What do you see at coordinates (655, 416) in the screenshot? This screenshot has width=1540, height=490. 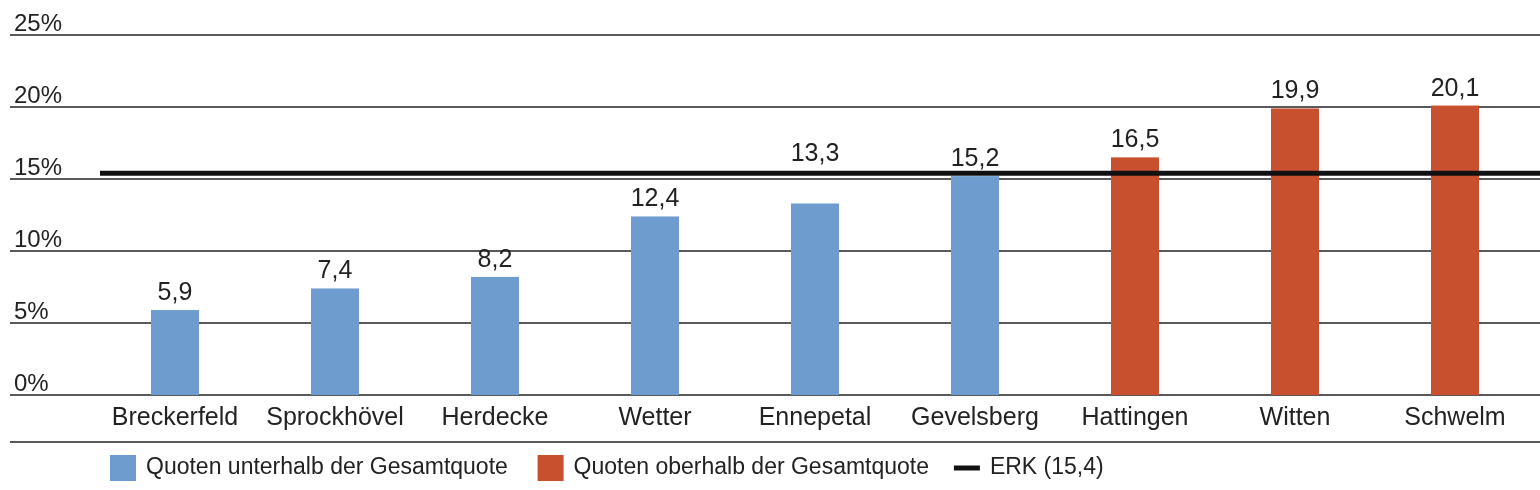 I see `x-tick-label: Wetter` at bounding box center [655, 416].